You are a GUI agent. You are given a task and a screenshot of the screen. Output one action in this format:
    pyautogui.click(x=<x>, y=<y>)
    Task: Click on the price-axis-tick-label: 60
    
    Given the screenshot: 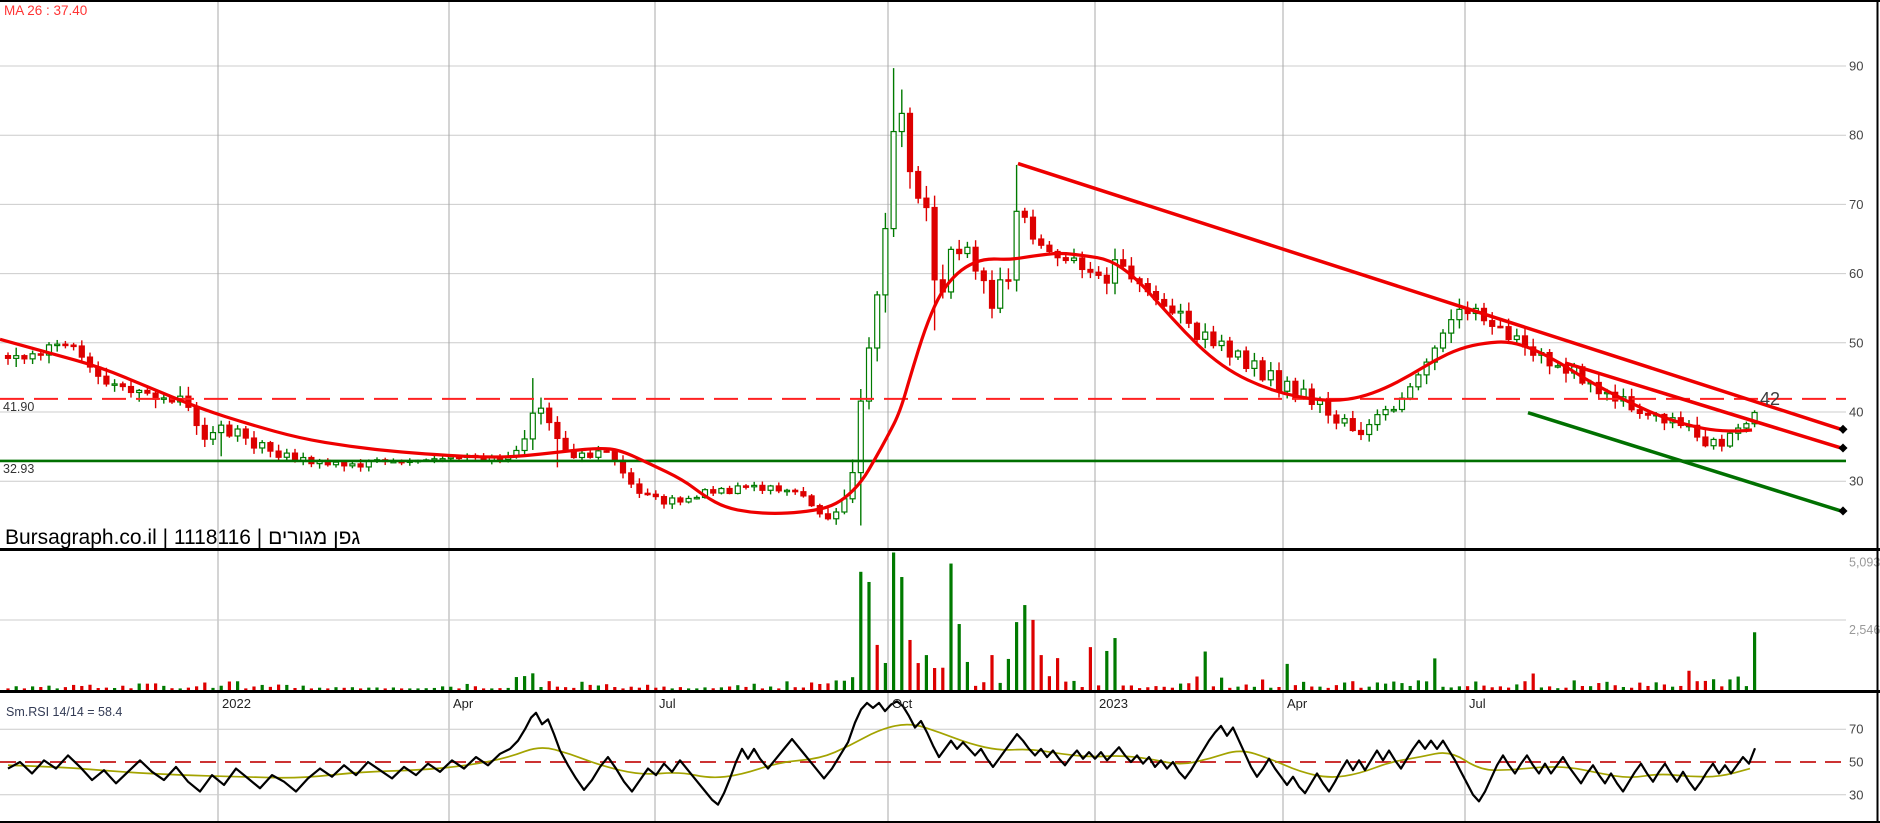 What is the action you would take?
    pyautogui.click(x=1856, y=273)
    